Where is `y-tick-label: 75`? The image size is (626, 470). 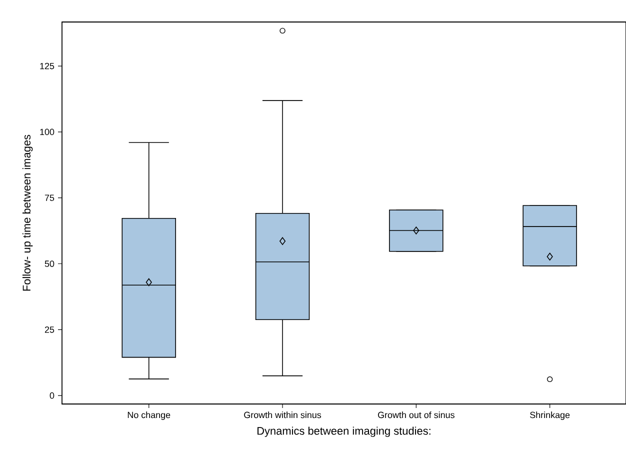 y-tick-label: 75 is located at coordinates (49, 197).